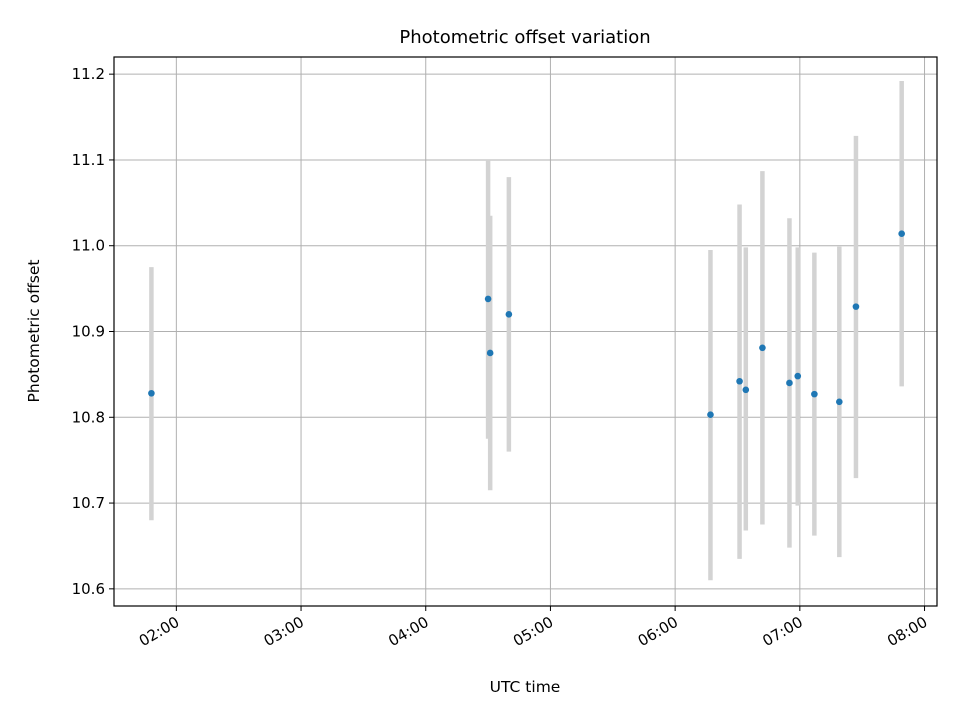 The height and width of the screenshot is (720, 960). What do you see at coordinates (88, 246) in the screenshot?
I see `y-tick-label: 11.0` at bounding box center [88, 246].